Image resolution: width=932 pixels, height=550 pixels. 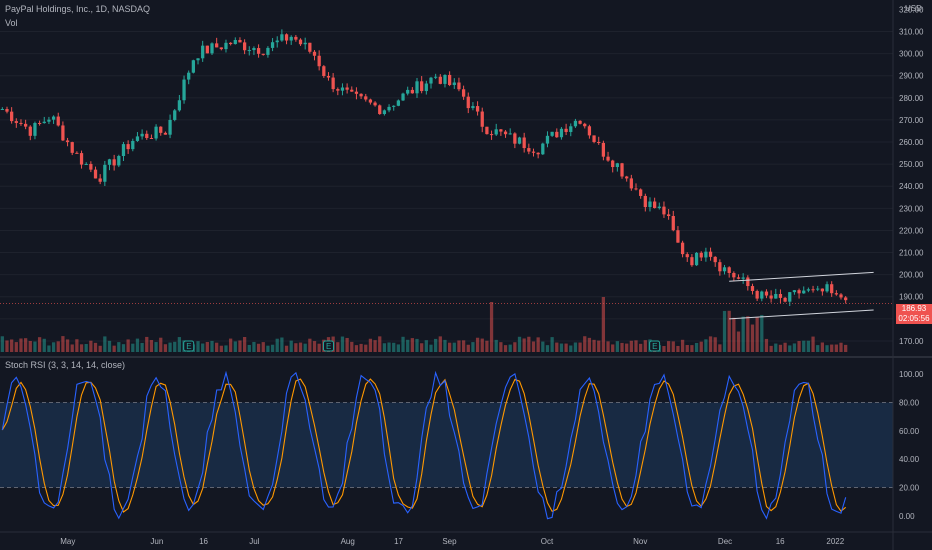 What do you see at coordinates (911, 374) in the screenshot?
I see `rsi-tick-label: 100.00` at bounding box center [911, 374].